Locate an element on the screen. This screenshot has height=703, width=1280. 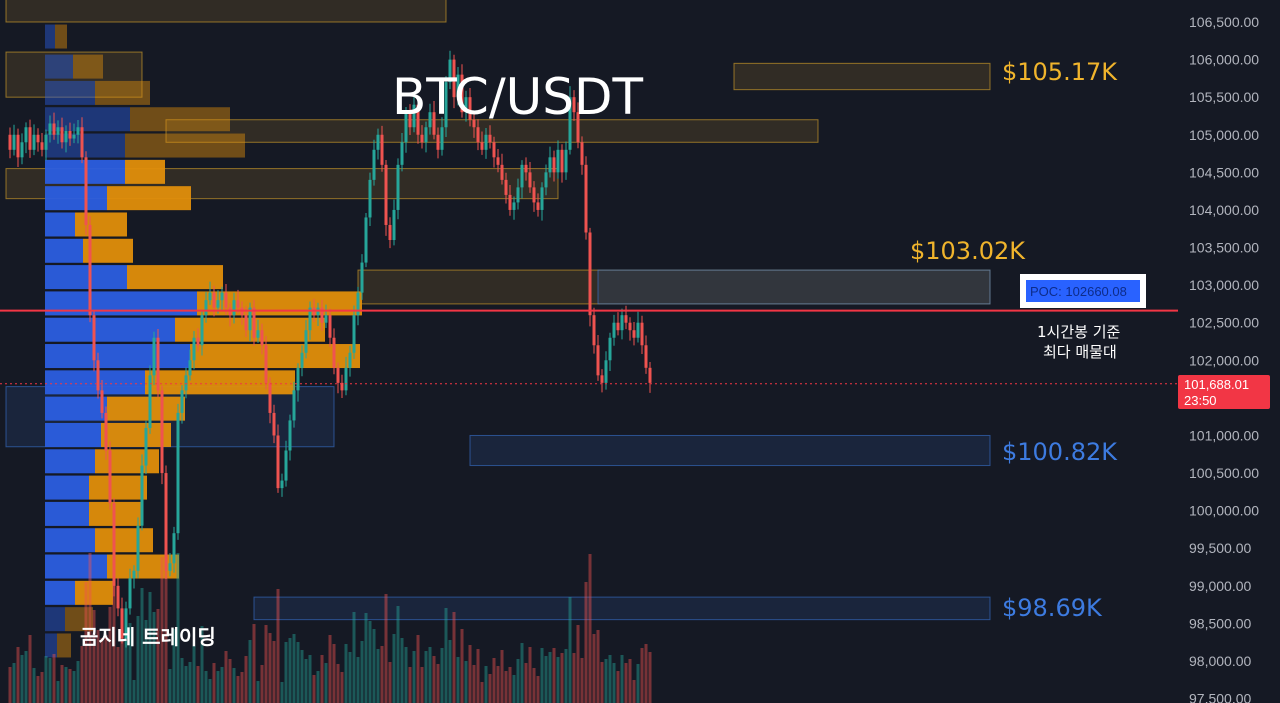
poc-label: POC: 102660.08 is located at coordinates (1078, 291).